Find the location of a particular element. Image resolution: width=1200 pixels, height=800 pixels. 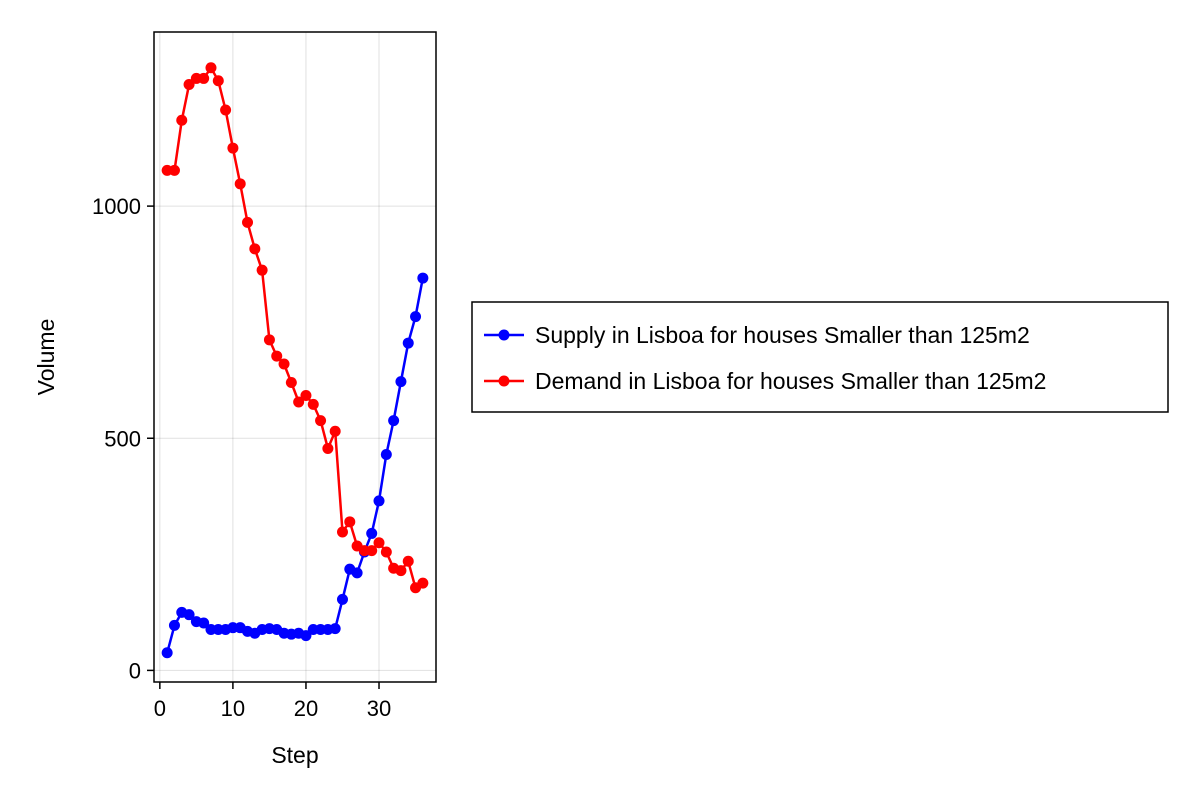

x-tick-label: 20 is located at coordinates (306, 708).